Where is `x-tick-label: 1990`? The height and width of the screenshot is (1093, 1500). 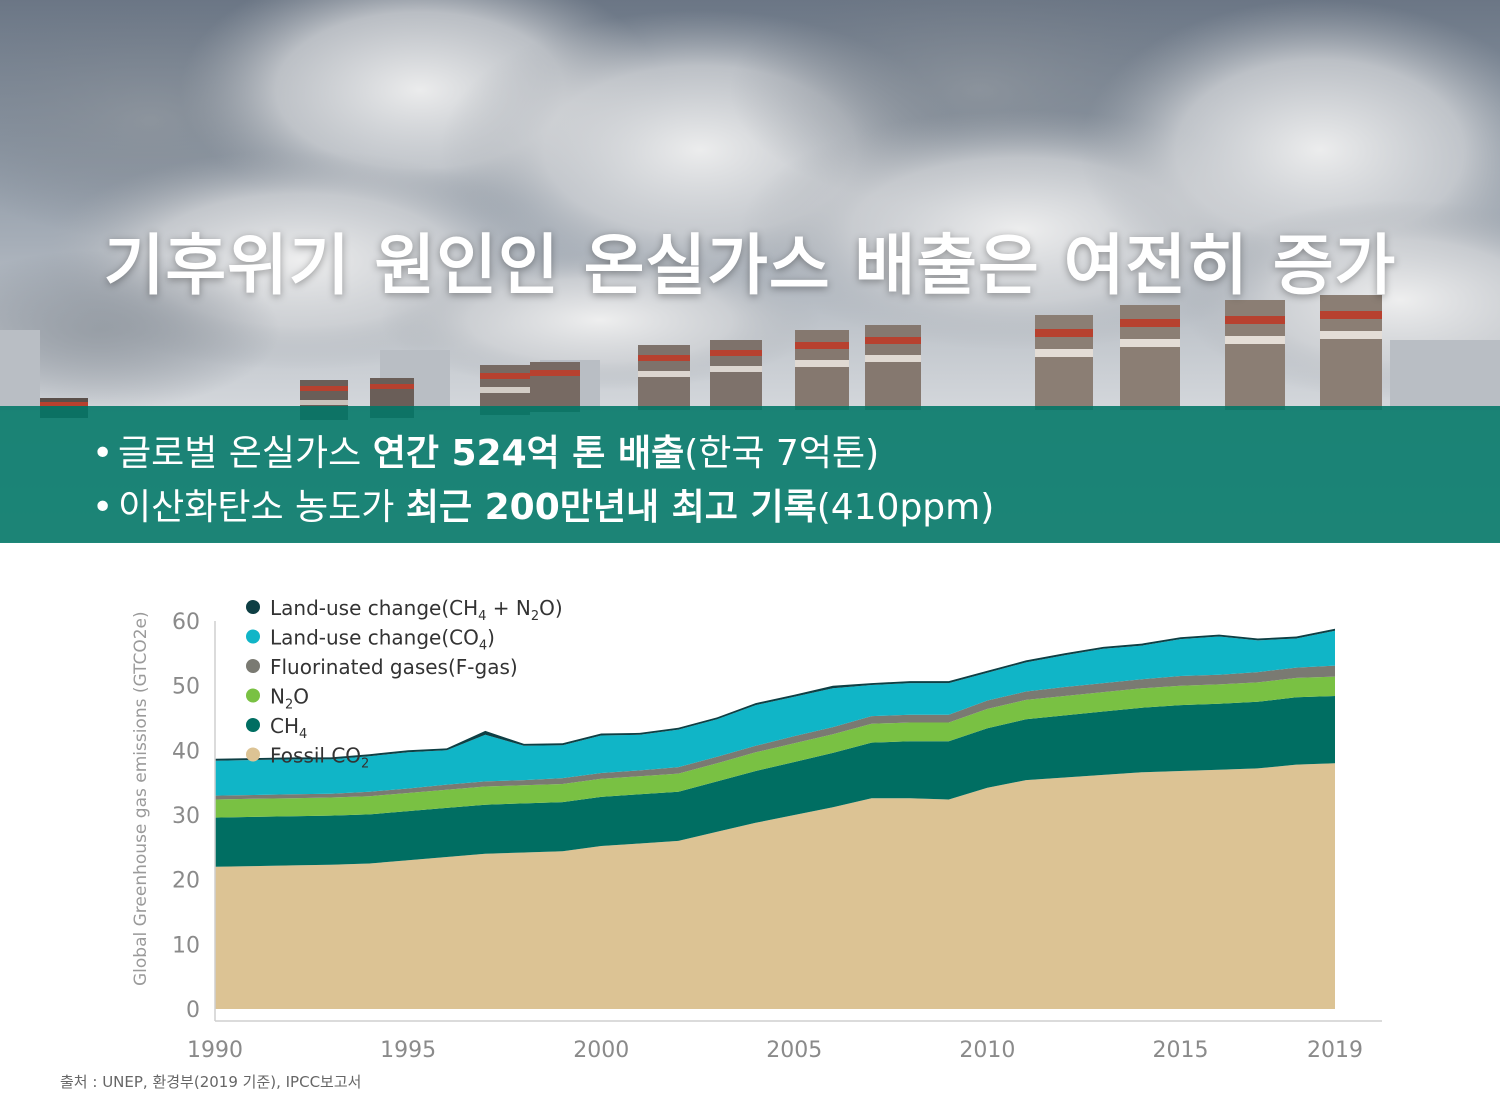
x-tick-label: 1990 is located at coordinates (215, 1050).